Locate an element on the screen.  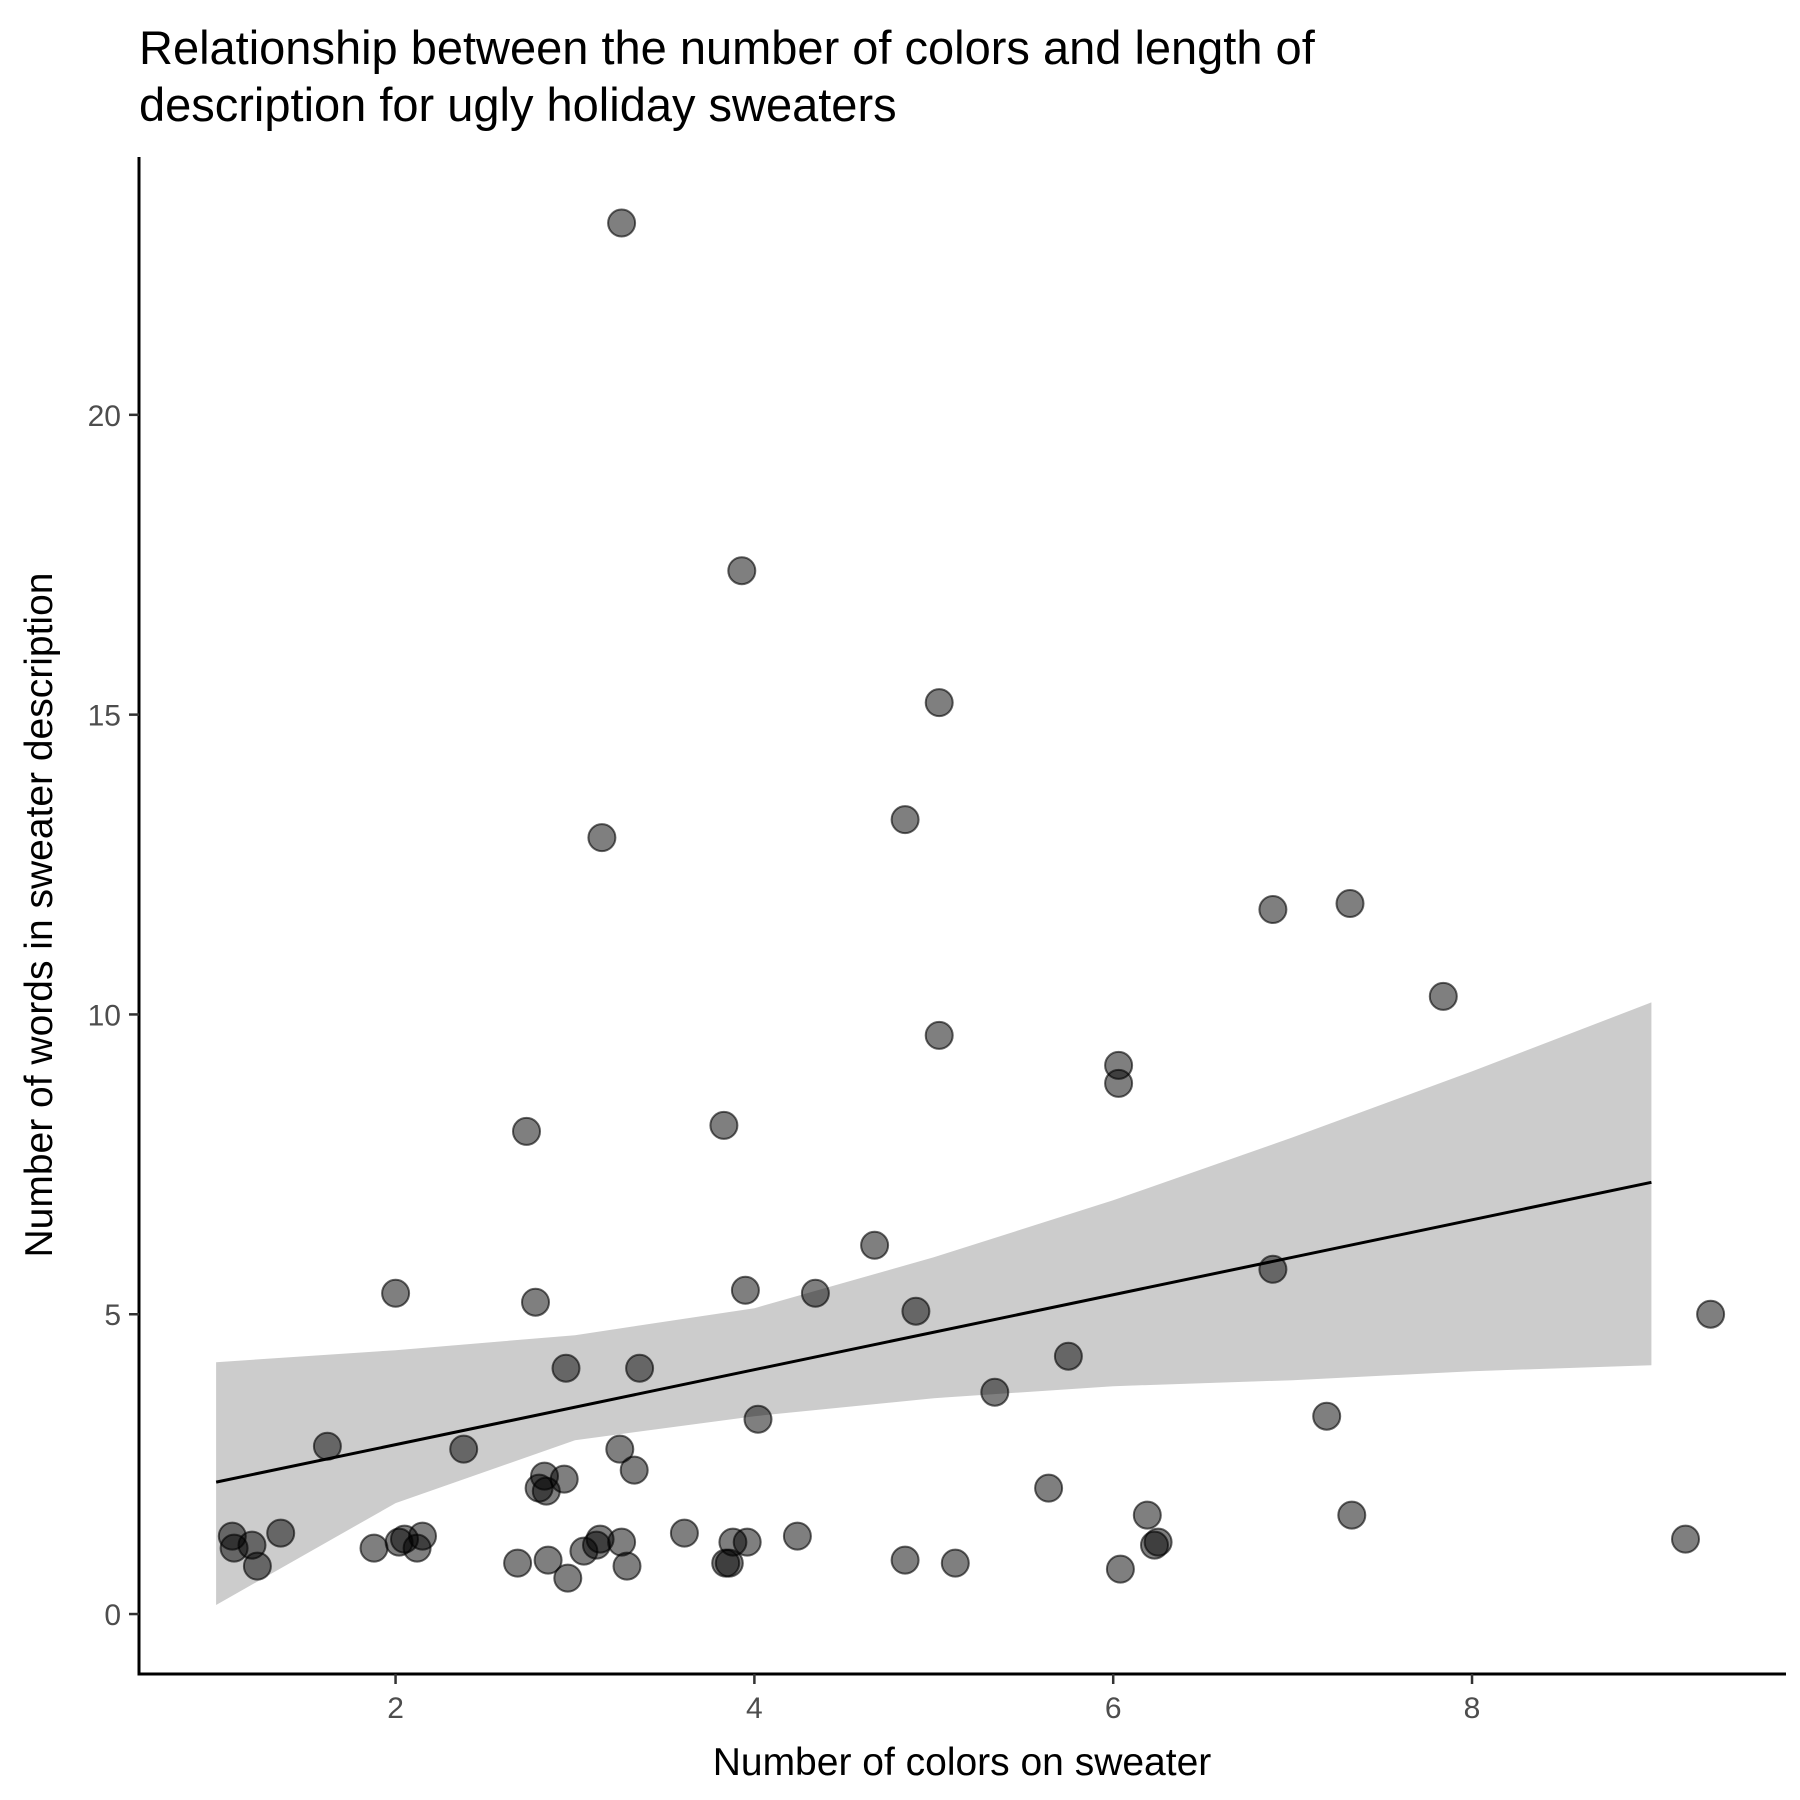
x-tick-label: 2 is located at coordinates (395, 1708).